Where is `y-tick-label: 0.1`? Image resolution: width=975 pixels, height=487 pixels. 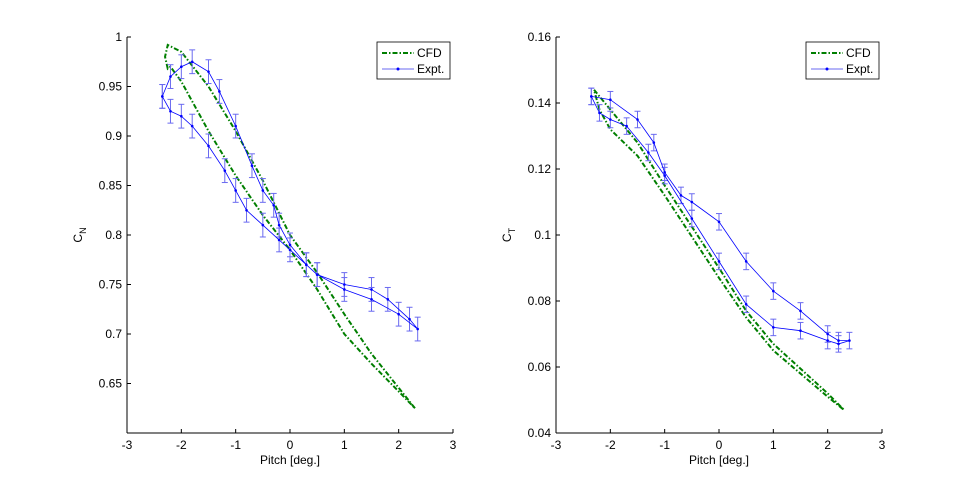
y-tick-label: 0.1 is located at coordinates (542, 235).